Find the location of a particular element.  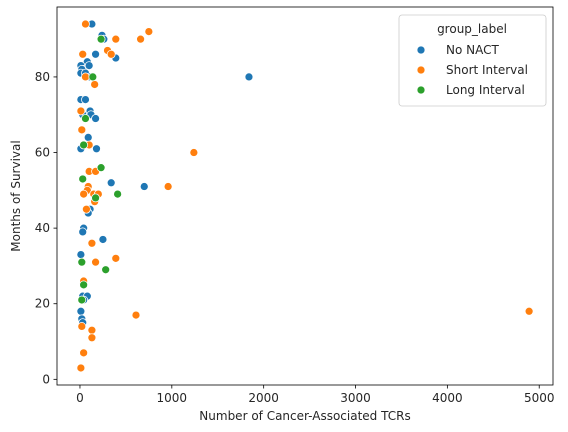

x-tick-label: 4000 is located at coordinates (447, 398).